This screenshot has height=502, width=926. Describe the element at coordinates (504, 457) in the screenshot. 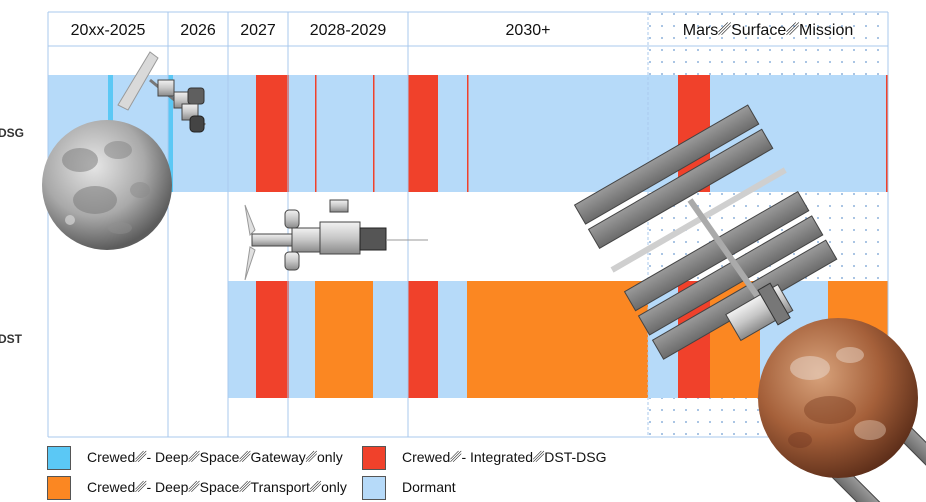

I see `legend-label-integrated: Crewed␥- Integrated␥DST-DSG` at that location.